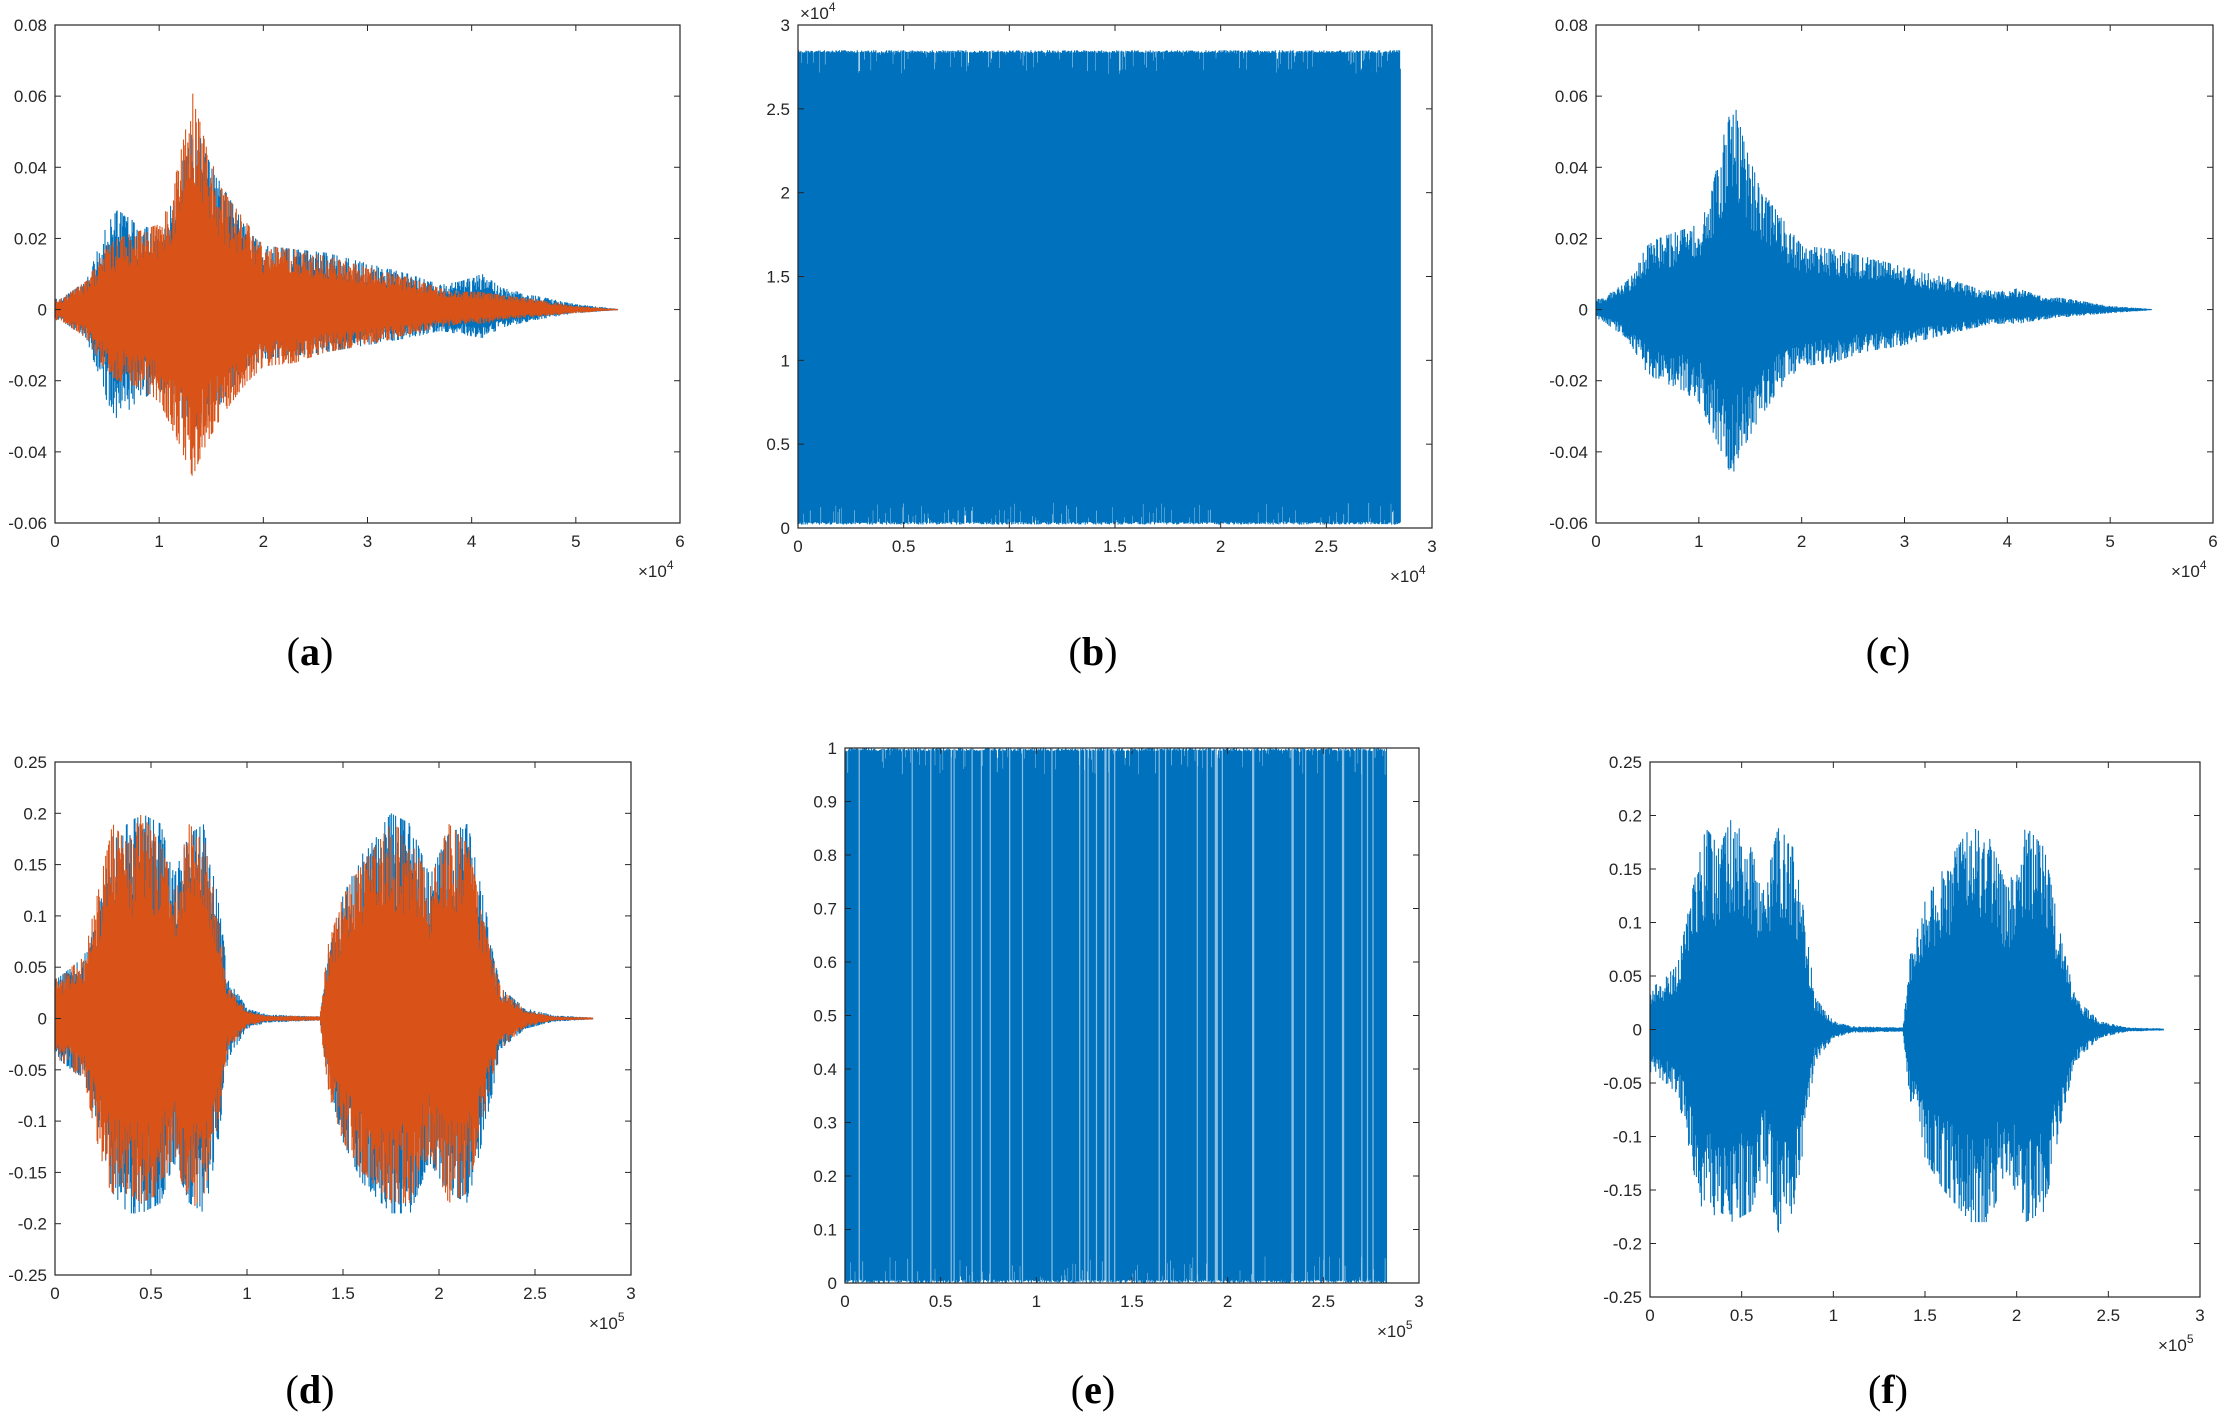  What do you see at coordinates (1093, 651) in the screenshot?
I see `panel-caption: (b)` at bounding box center [1093, 651].